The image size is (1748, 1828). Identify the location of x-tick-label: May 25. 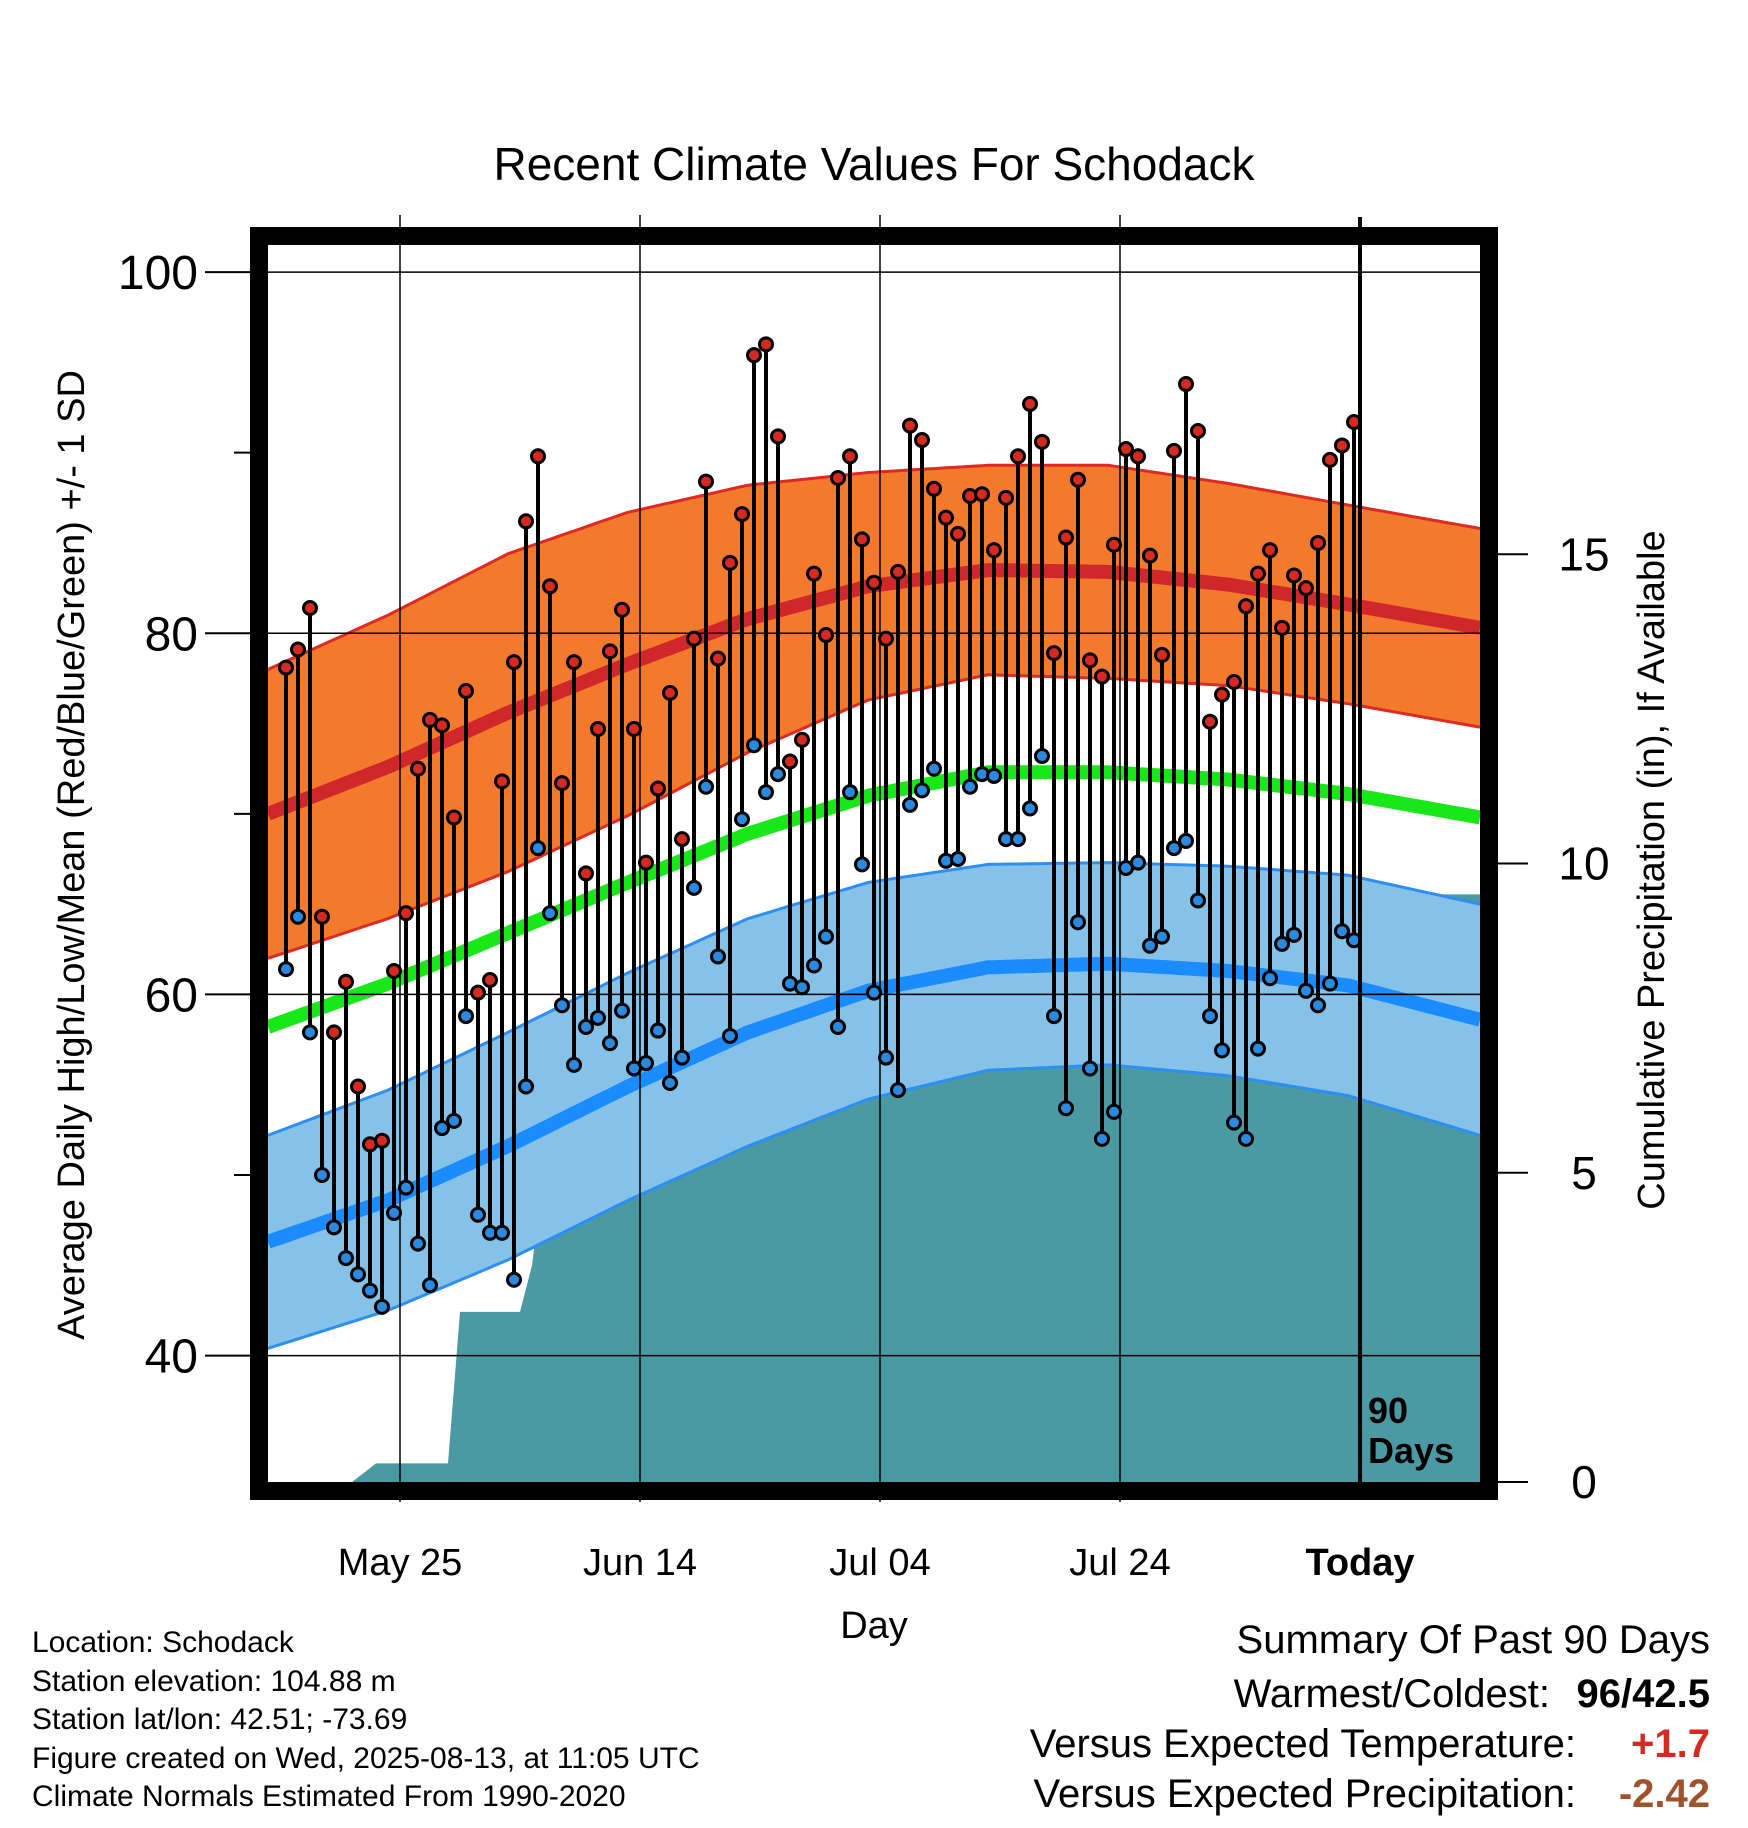
(400, 1563).